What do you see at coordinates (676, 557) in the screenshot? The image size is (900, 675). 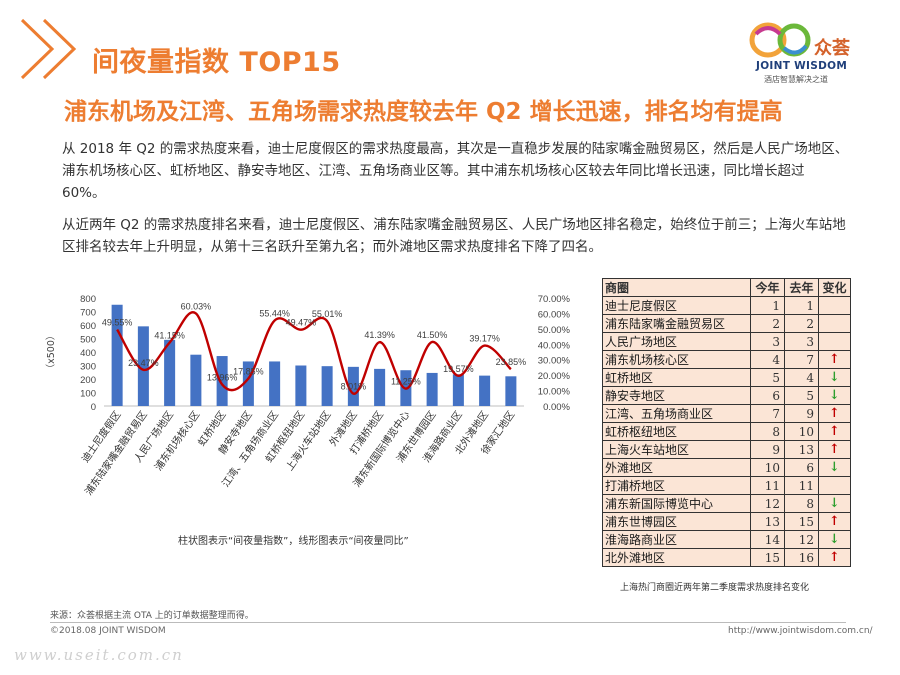 I see `district-name: 北外滩地区` at bounding box center [676, 557].